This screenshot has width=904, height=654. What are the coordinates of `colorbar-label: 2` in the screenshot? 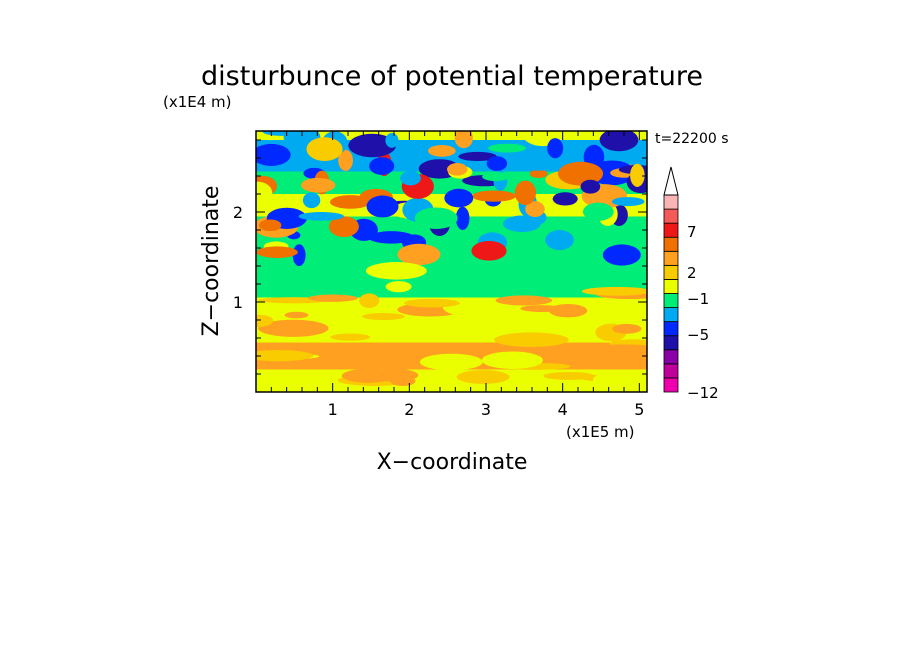 It's located at (692, 273).